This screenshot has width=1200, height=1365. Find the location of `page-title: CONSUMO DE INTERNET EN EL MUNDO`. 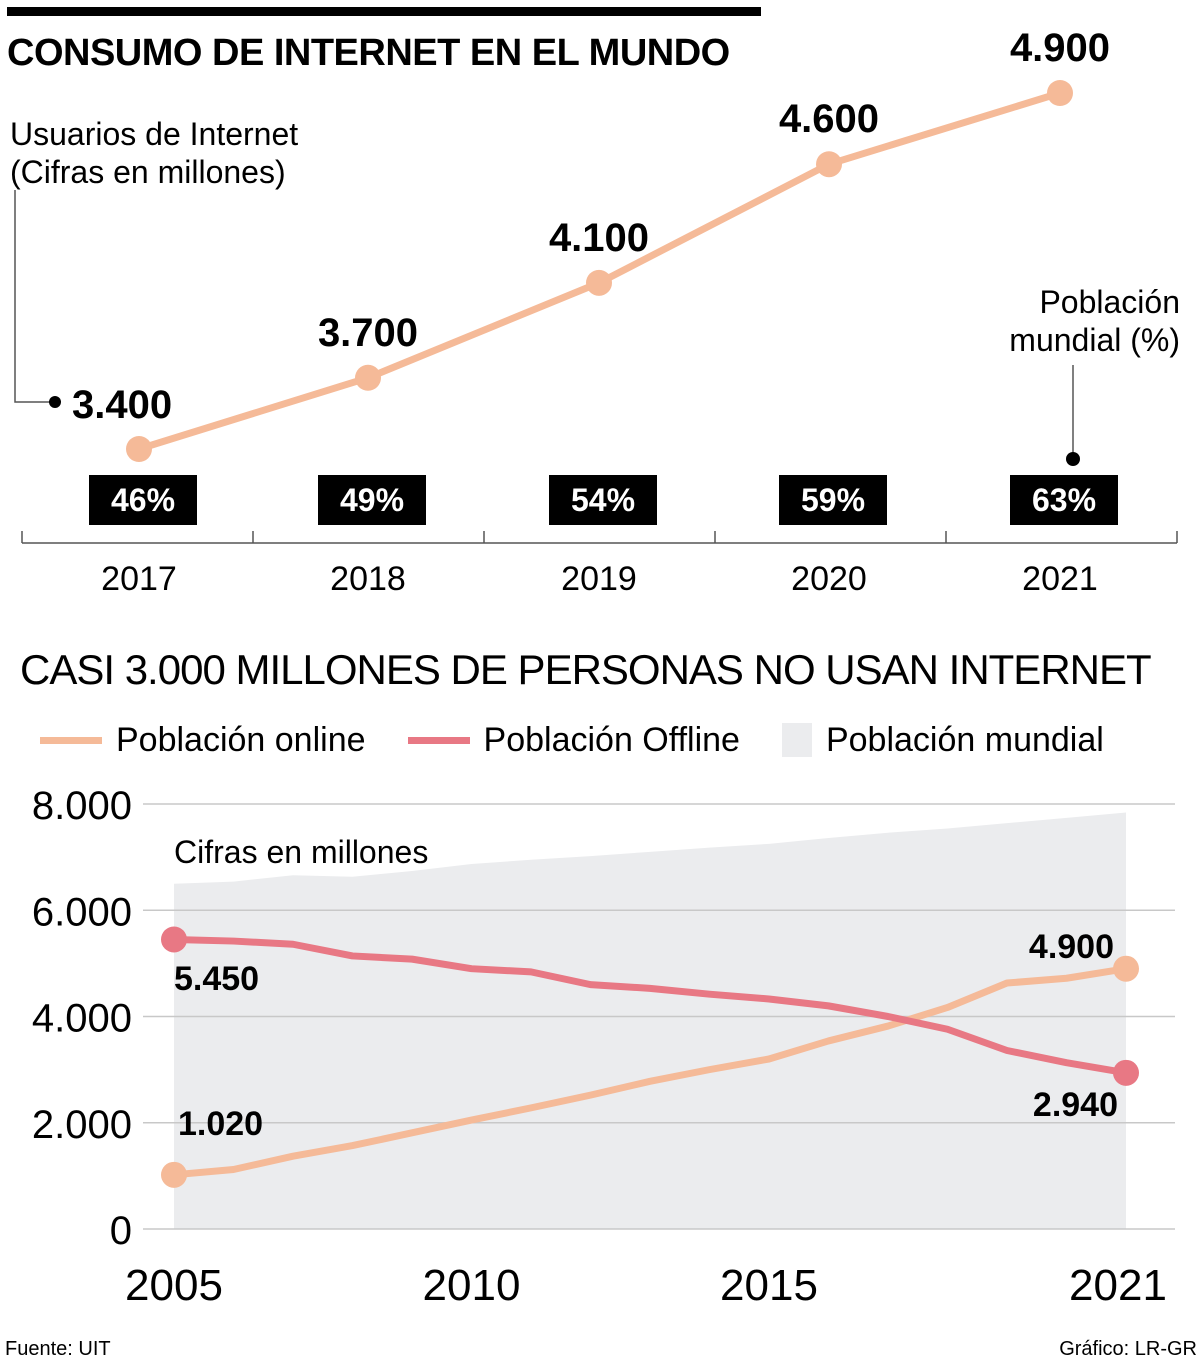

page-title: CONSUMO DE INTERNET EN EL MUNDO is located at coordinates (368, 53).